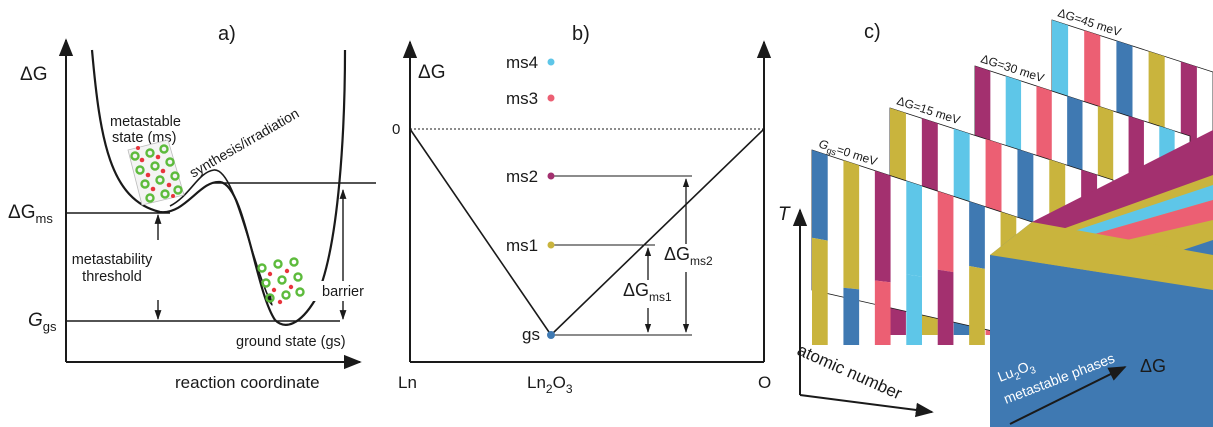 This screenshot has width=1213, height=427. Describe the element at coordinates (1153, 366) in the screenshot. I see `dG-axis-label: ΔG` at that location.